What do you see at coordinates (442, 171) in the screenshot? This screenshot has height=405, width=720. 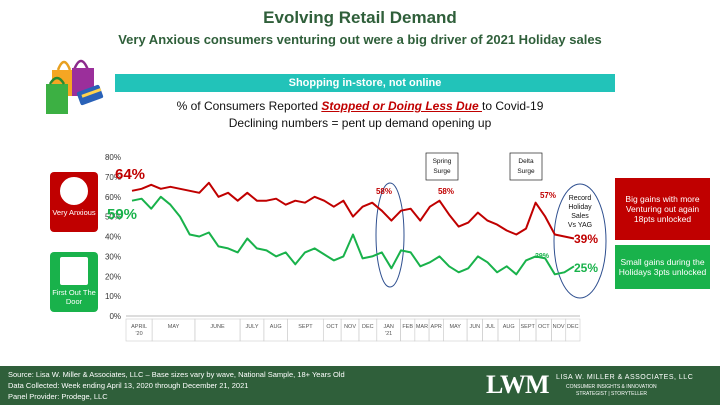 I see `spring-surge-line2: Surge` at bounding box center [442, 171].